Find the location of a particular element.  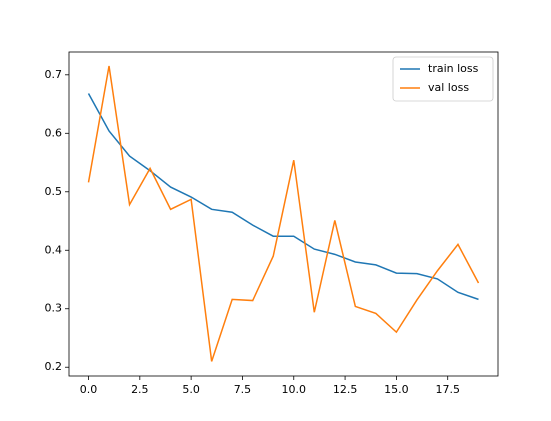

x-tick-label: 0.0 is located at coordinates (89, 389).